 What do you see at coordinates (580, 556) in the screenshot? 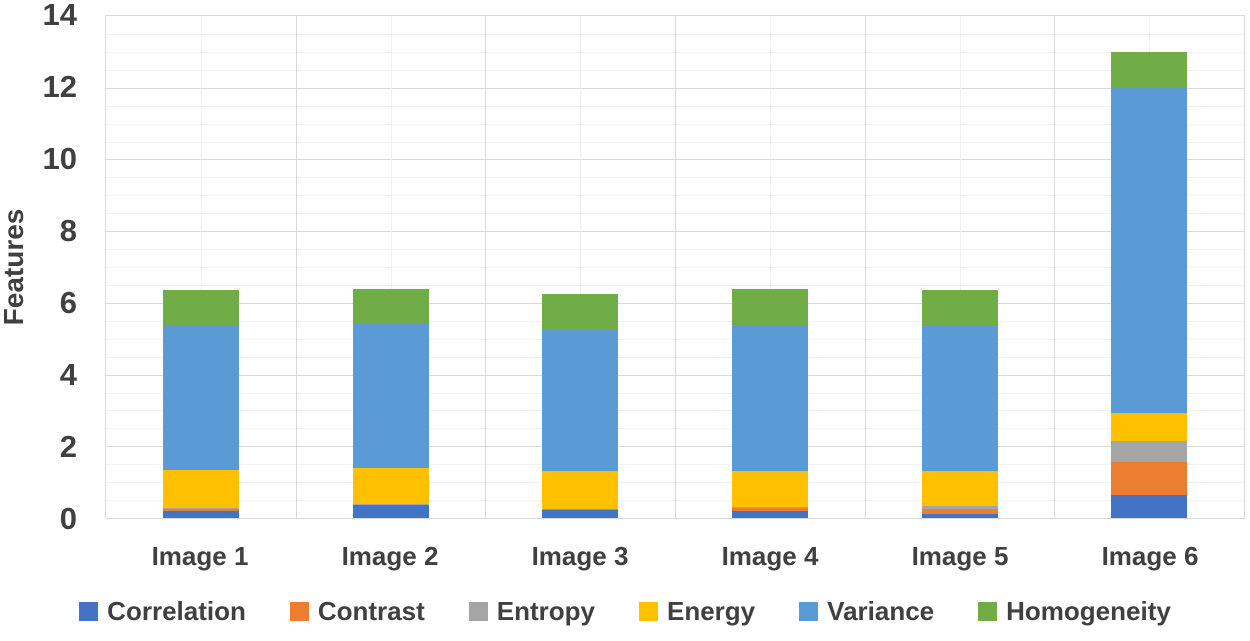
I see `x-category-label: Image 3` at bounding box center [580, 556].